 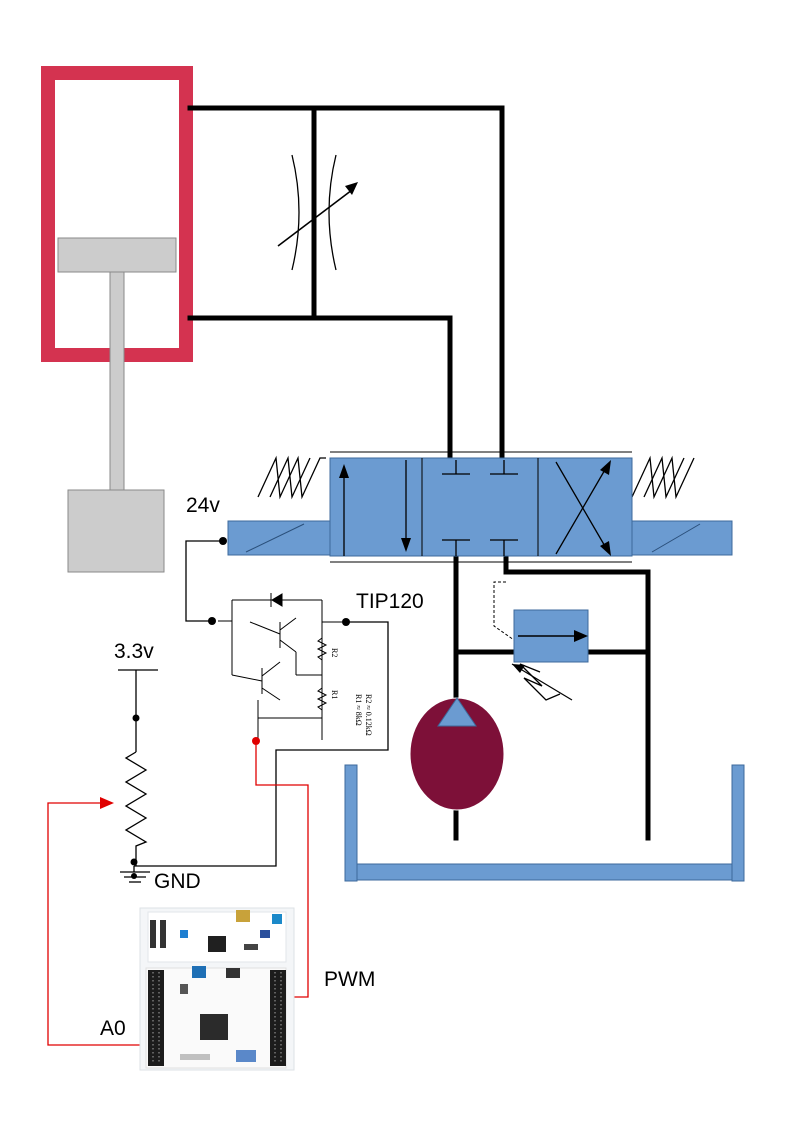 I want to click on supply-voltage-label: 24v, so click(x=203, y=505).